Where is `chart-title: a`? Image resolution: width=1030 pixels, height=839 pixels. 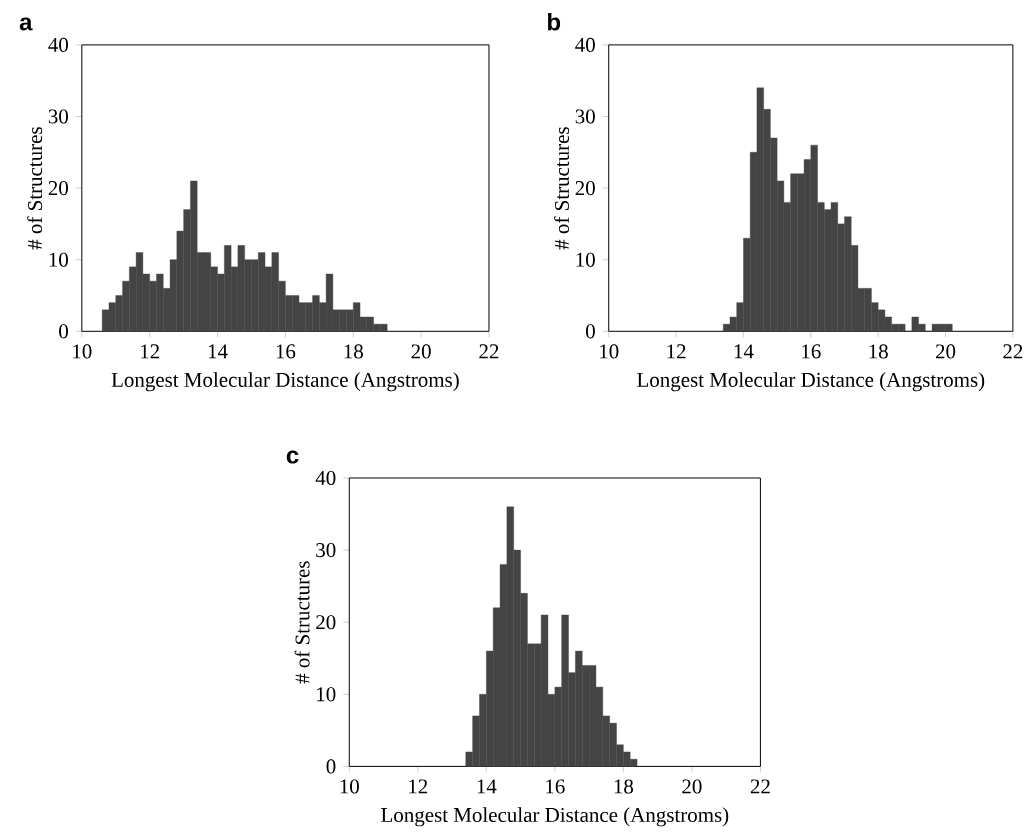
chart-title: a is located at coordinates (26, 24).